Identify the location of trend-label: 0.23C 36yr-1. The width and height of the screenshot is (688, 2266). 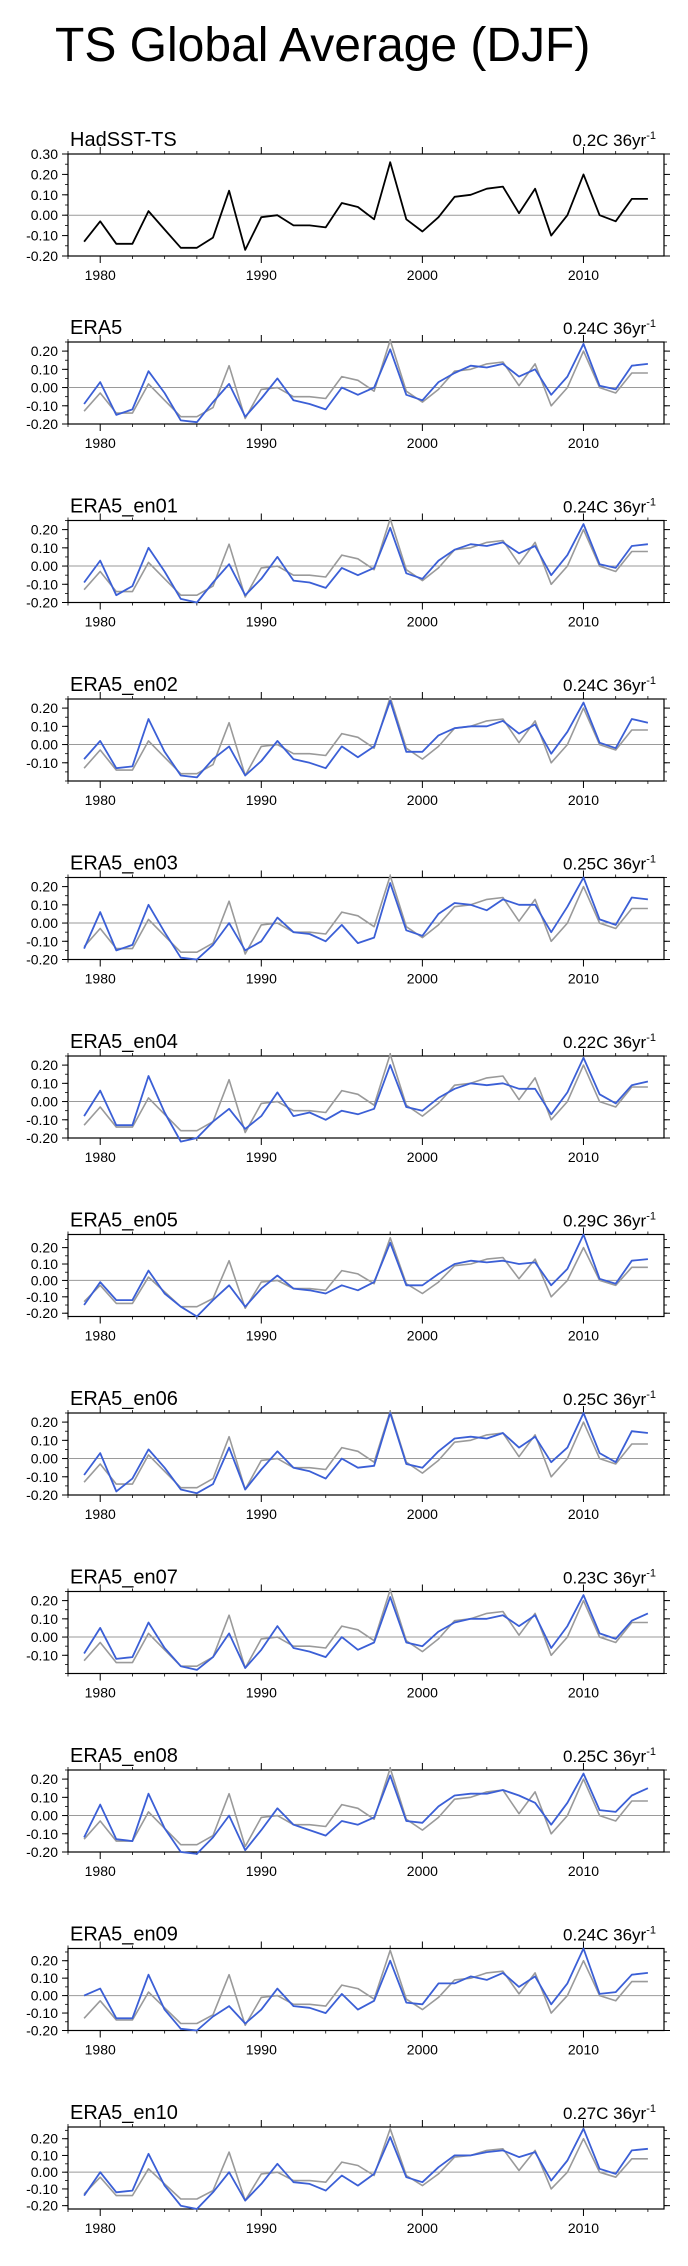
(609, 1578).